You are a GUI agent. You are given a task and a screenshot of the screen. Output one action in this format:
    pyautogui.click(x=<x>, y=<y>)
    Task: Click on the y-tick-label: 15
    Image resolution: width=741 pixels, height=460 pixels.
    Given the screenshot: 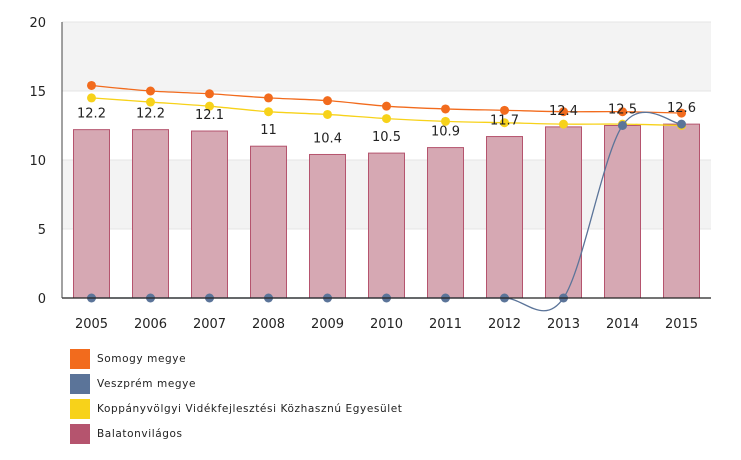 What is the action you would take?
    pyautogui.click(x=37, y=92)
    